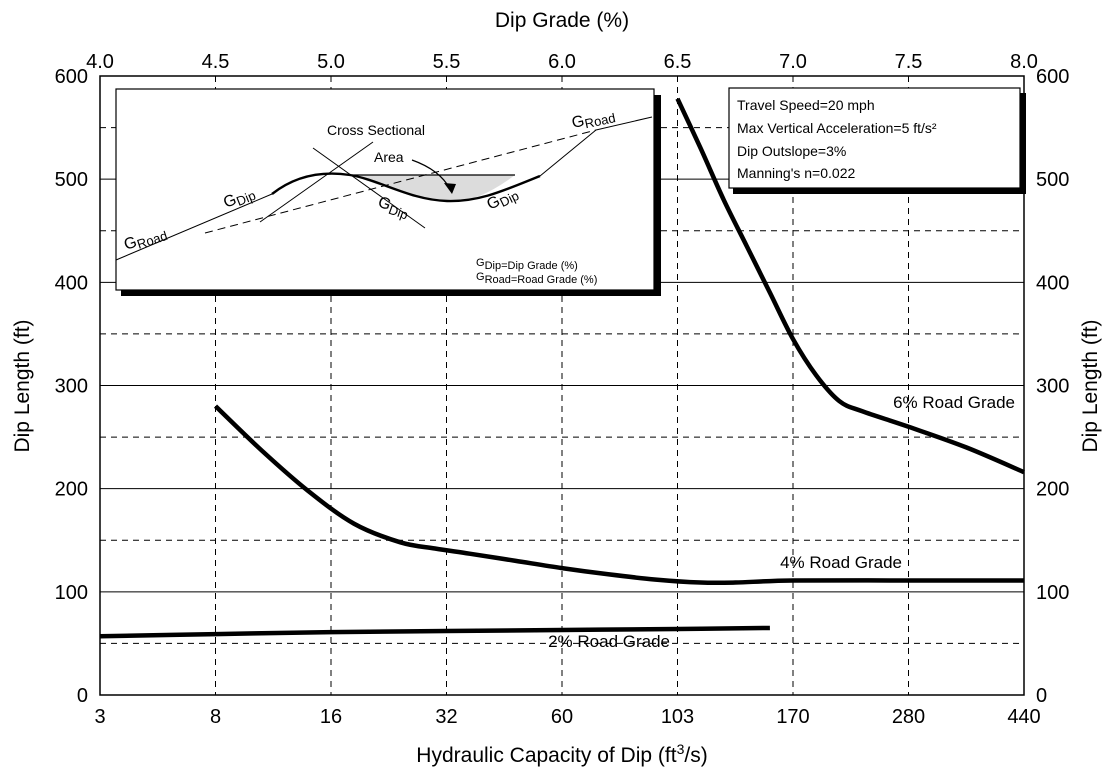 Image resolution: width=1114 pixels, height=776 pixels. I want to click on inset-frame, so click(385, 189).